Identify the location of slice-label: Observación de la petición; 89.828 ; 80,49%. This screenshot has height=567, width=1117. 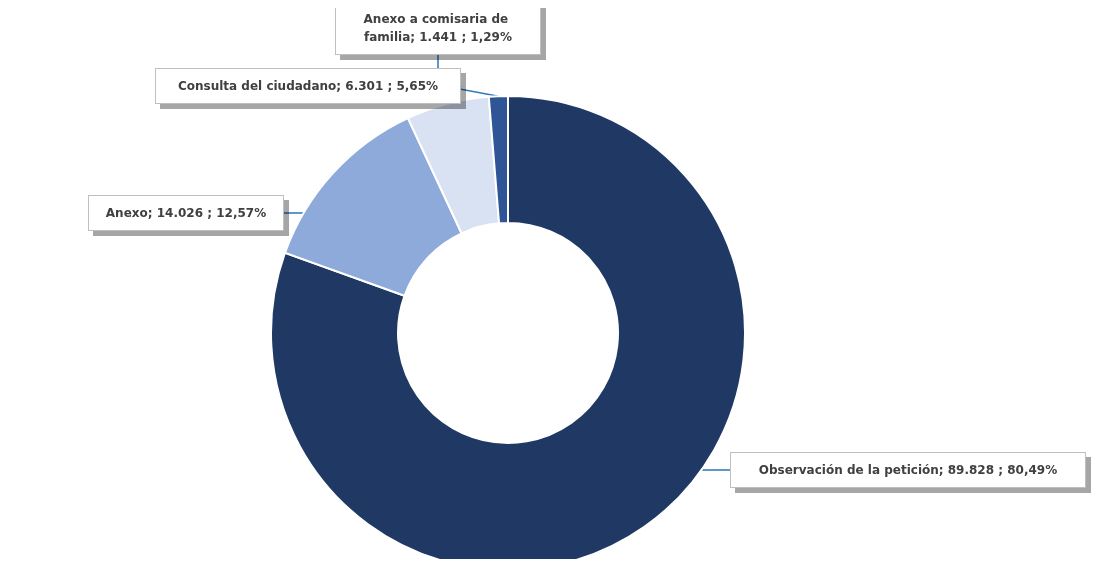
(908, 470).